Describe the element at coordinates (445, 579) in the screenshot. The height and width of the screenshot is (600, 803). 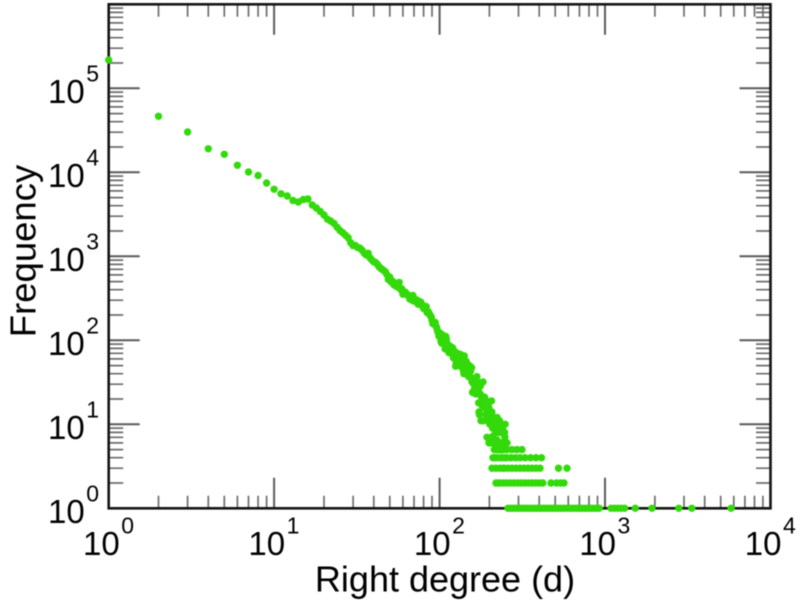
I see `svg-text: Right degree (d)` at that location.